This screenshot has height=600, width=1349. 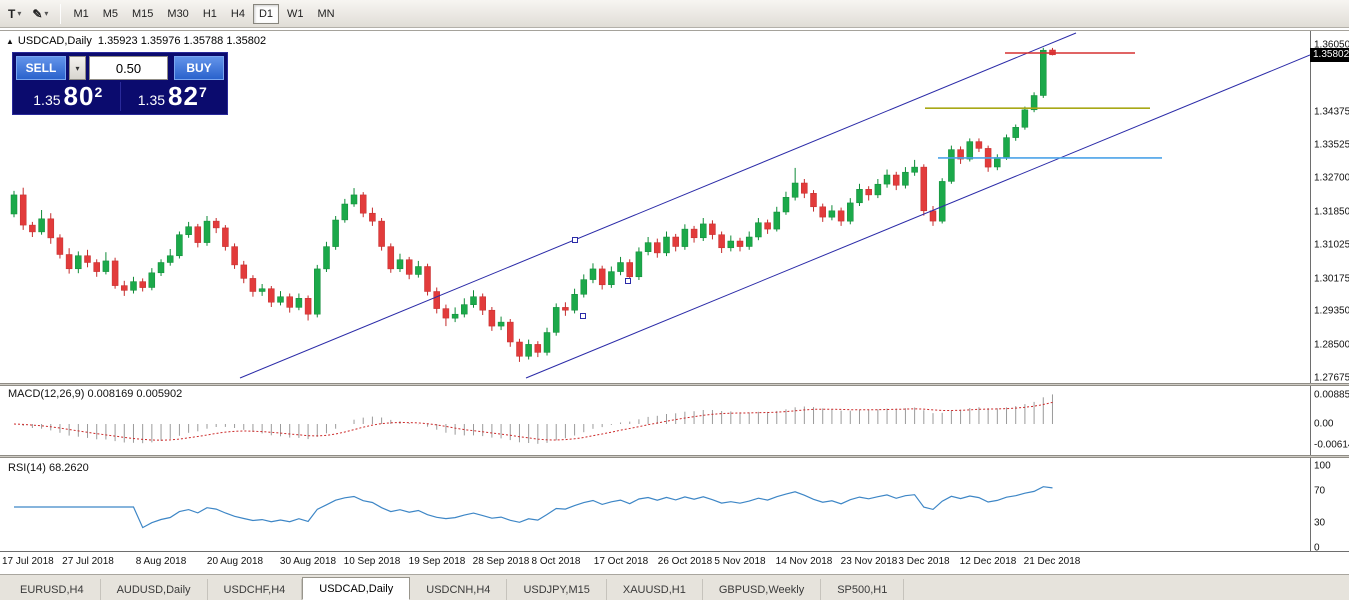 I want to click on ask-price-small: 1.35, so click(x=151, y=100).